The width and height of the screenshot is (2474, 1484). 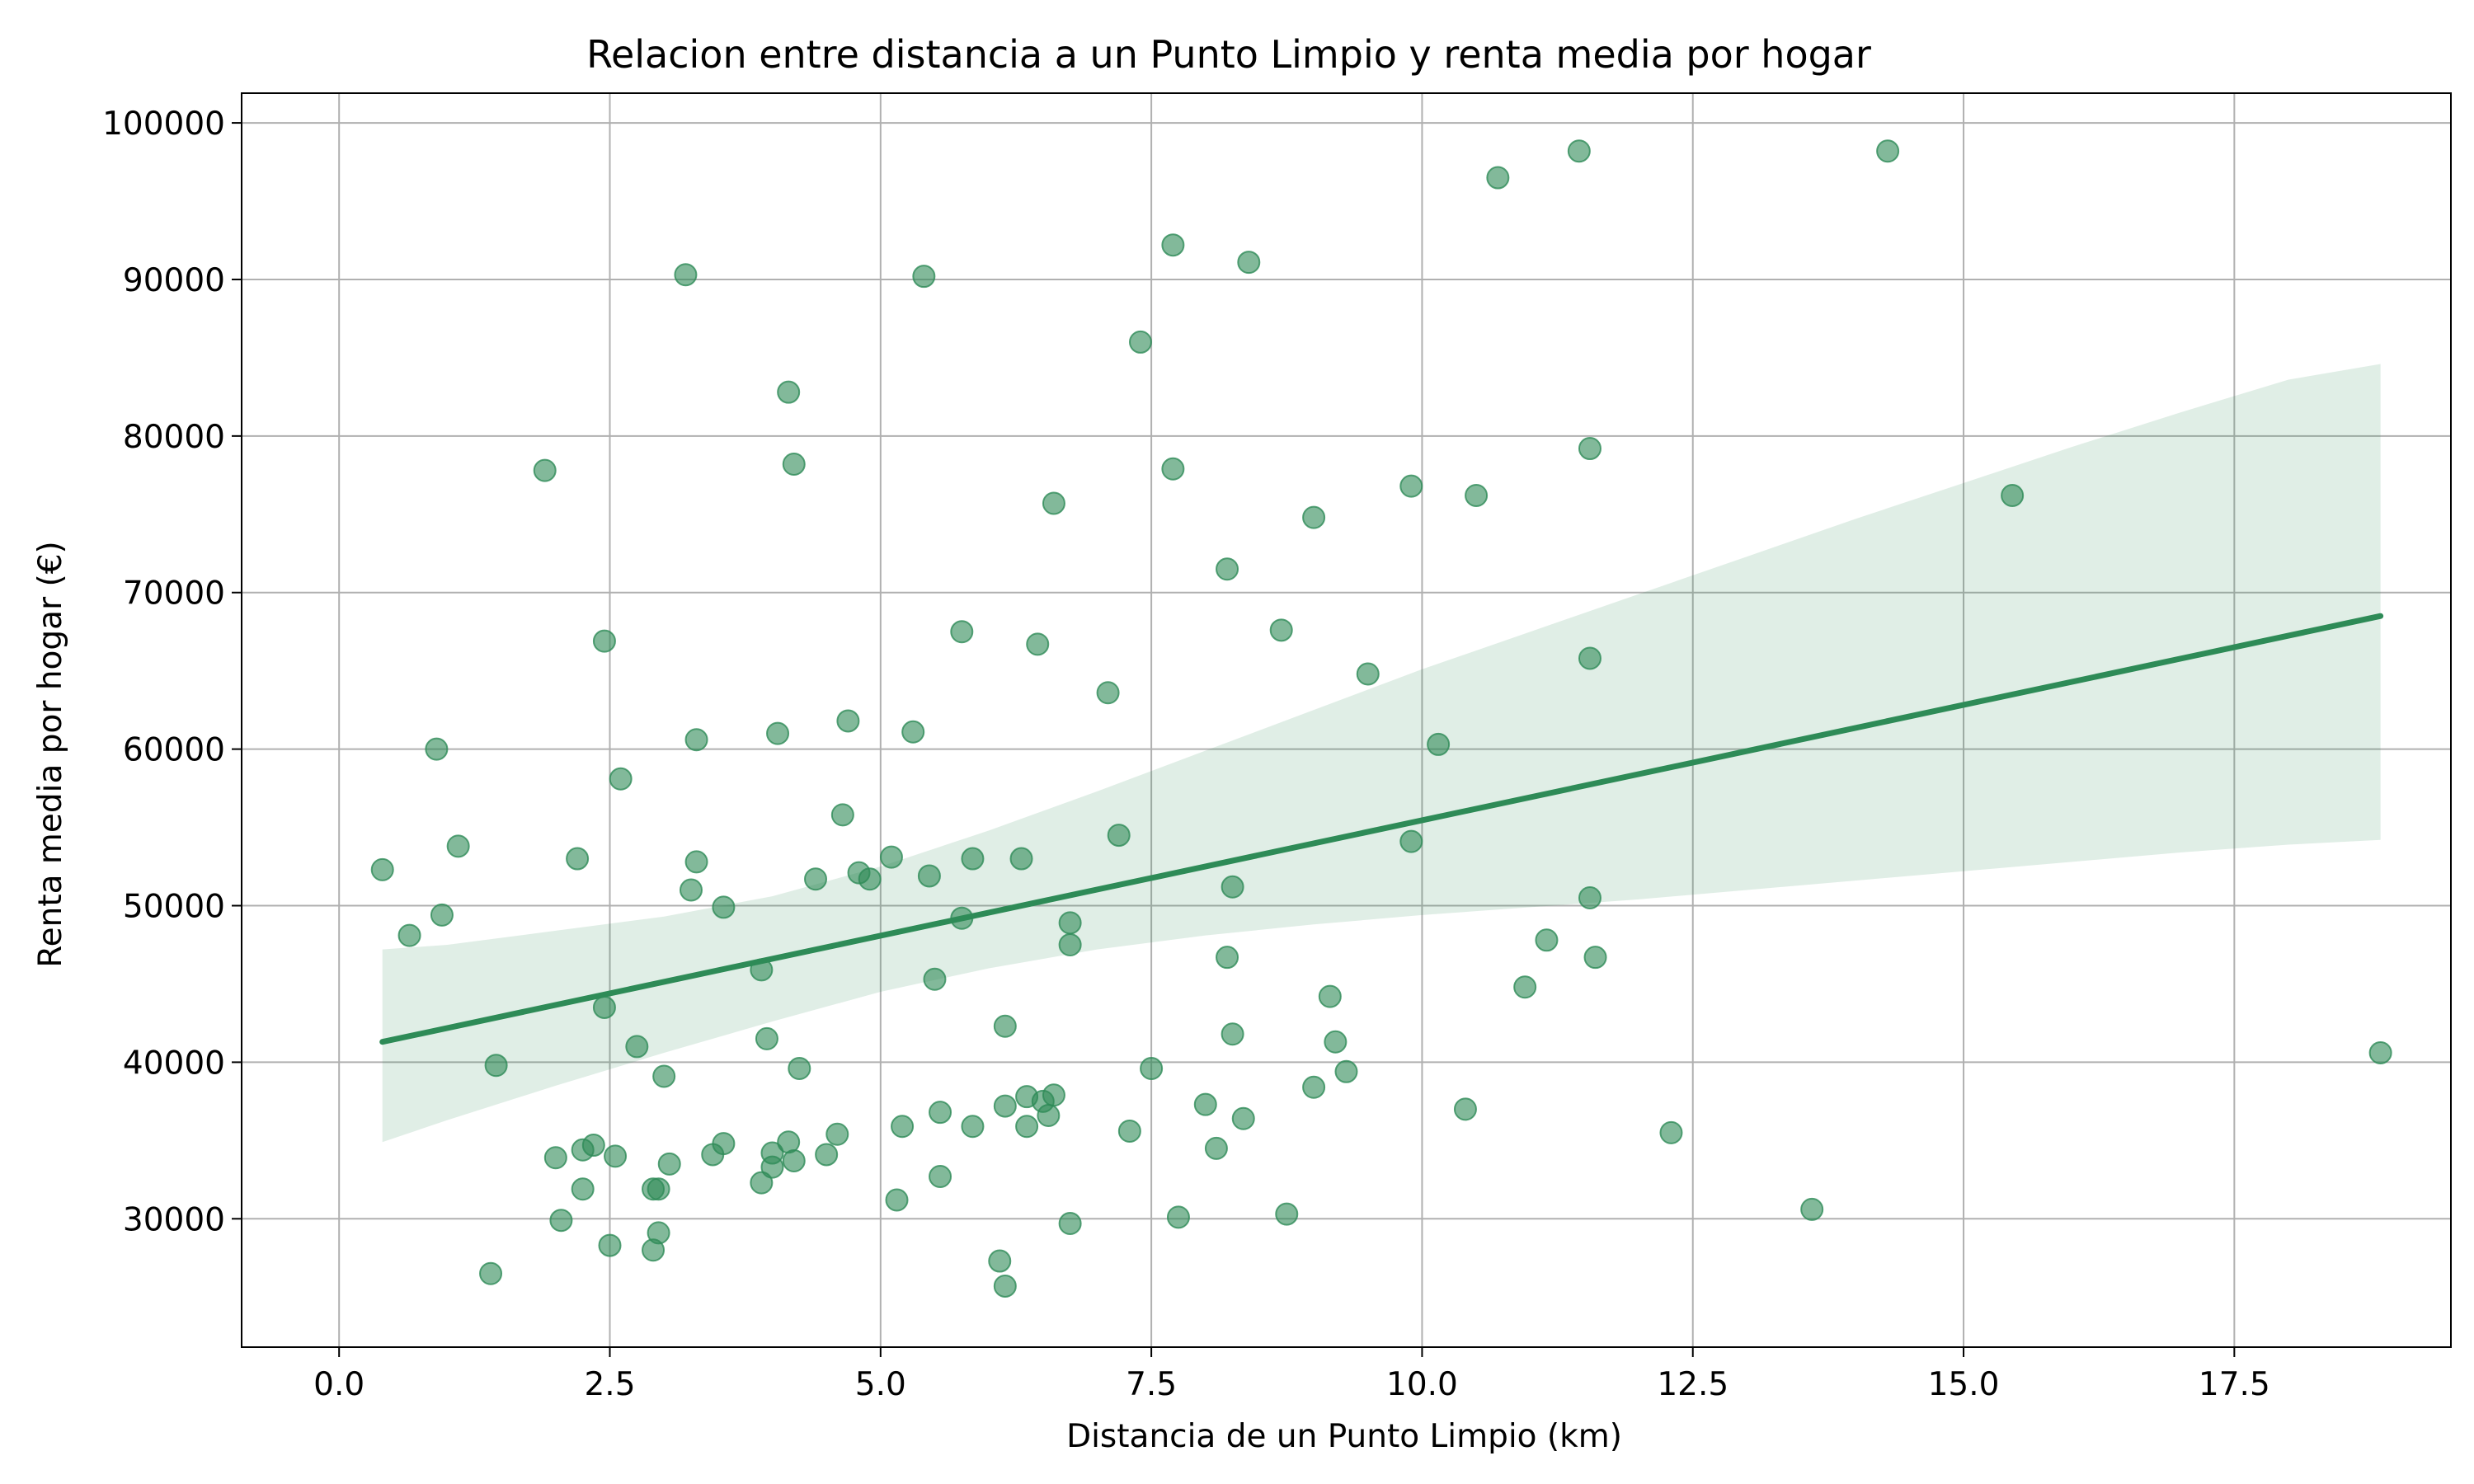 I want to click on y-tick-label: 70000, so click(x=174, y=594).